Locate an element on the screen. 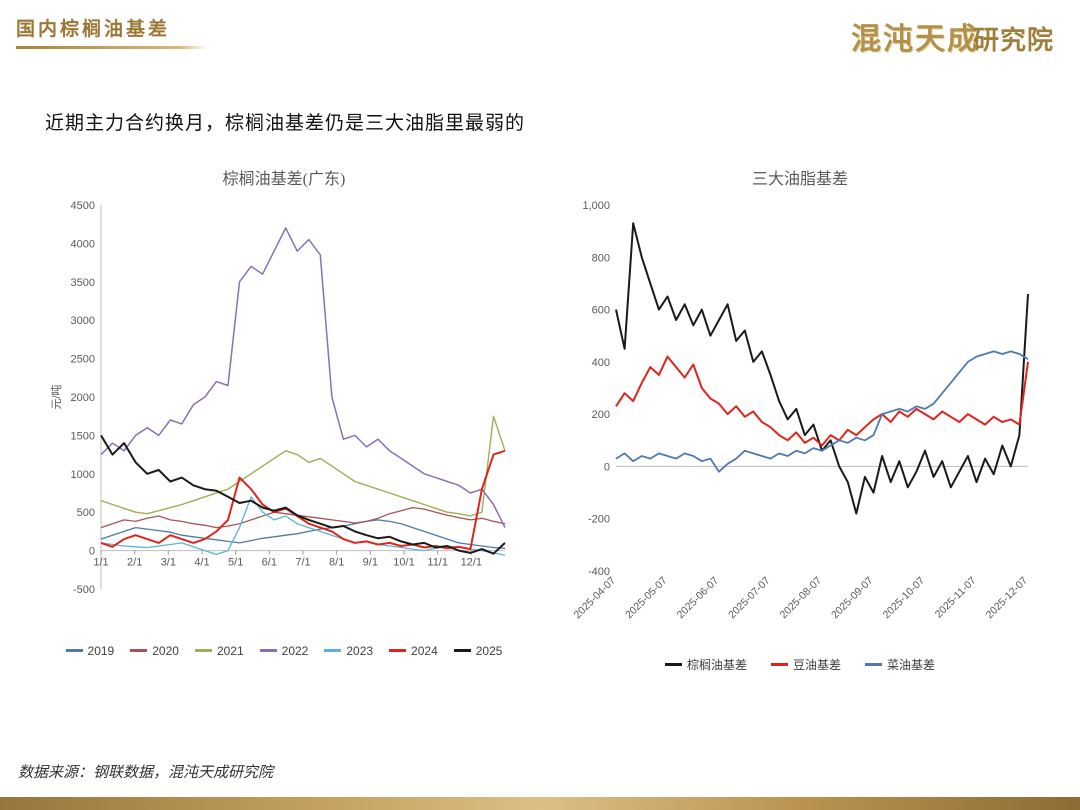 The image size is (1080, 810). right-chart-title: 三大油脂基差 is located at coordinates (799, 179).